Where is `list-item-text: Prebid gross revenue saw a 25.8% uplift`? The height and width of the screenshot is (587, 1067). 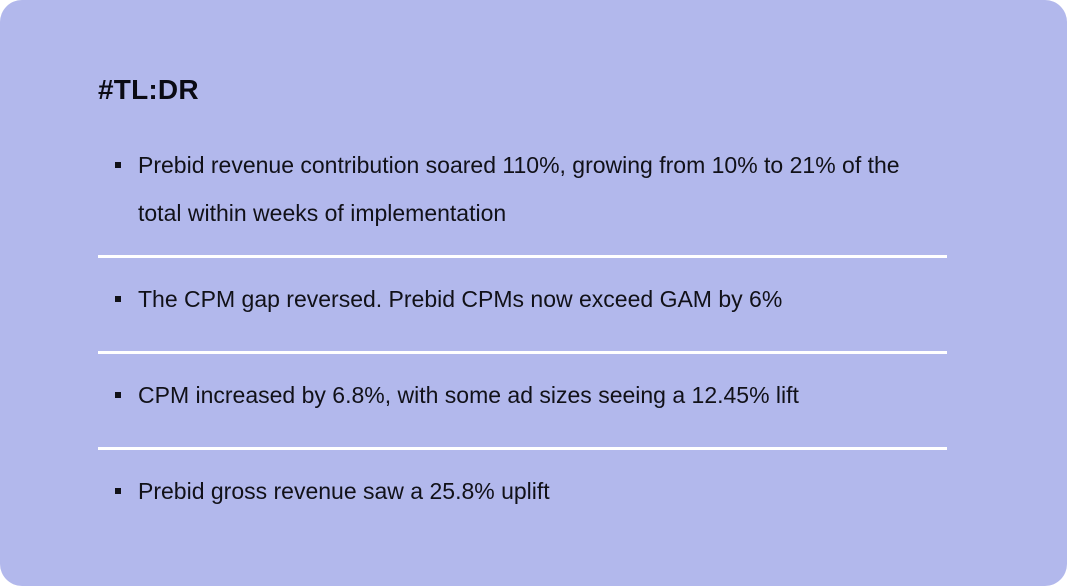
list-item-text: Prebid gross revenue saw a 25.8% uplift is located at coordinates (344, 491).